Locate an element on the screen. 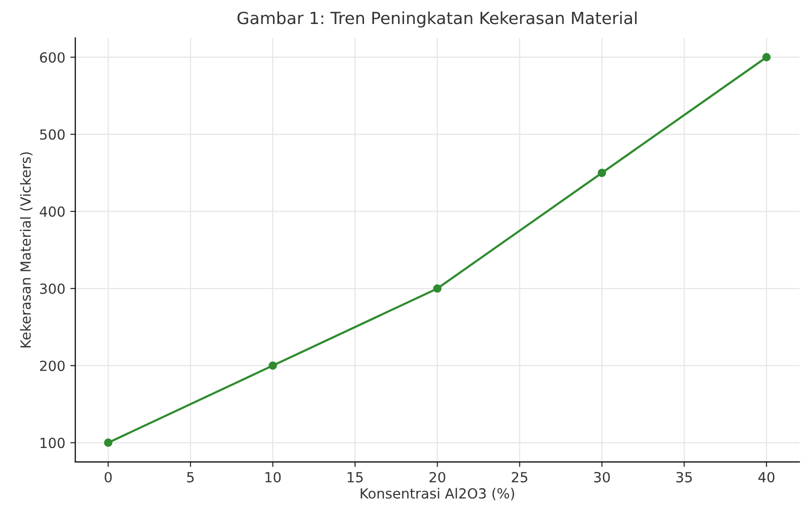  x-tick-label: 35 is located at coordinates (684, 477).